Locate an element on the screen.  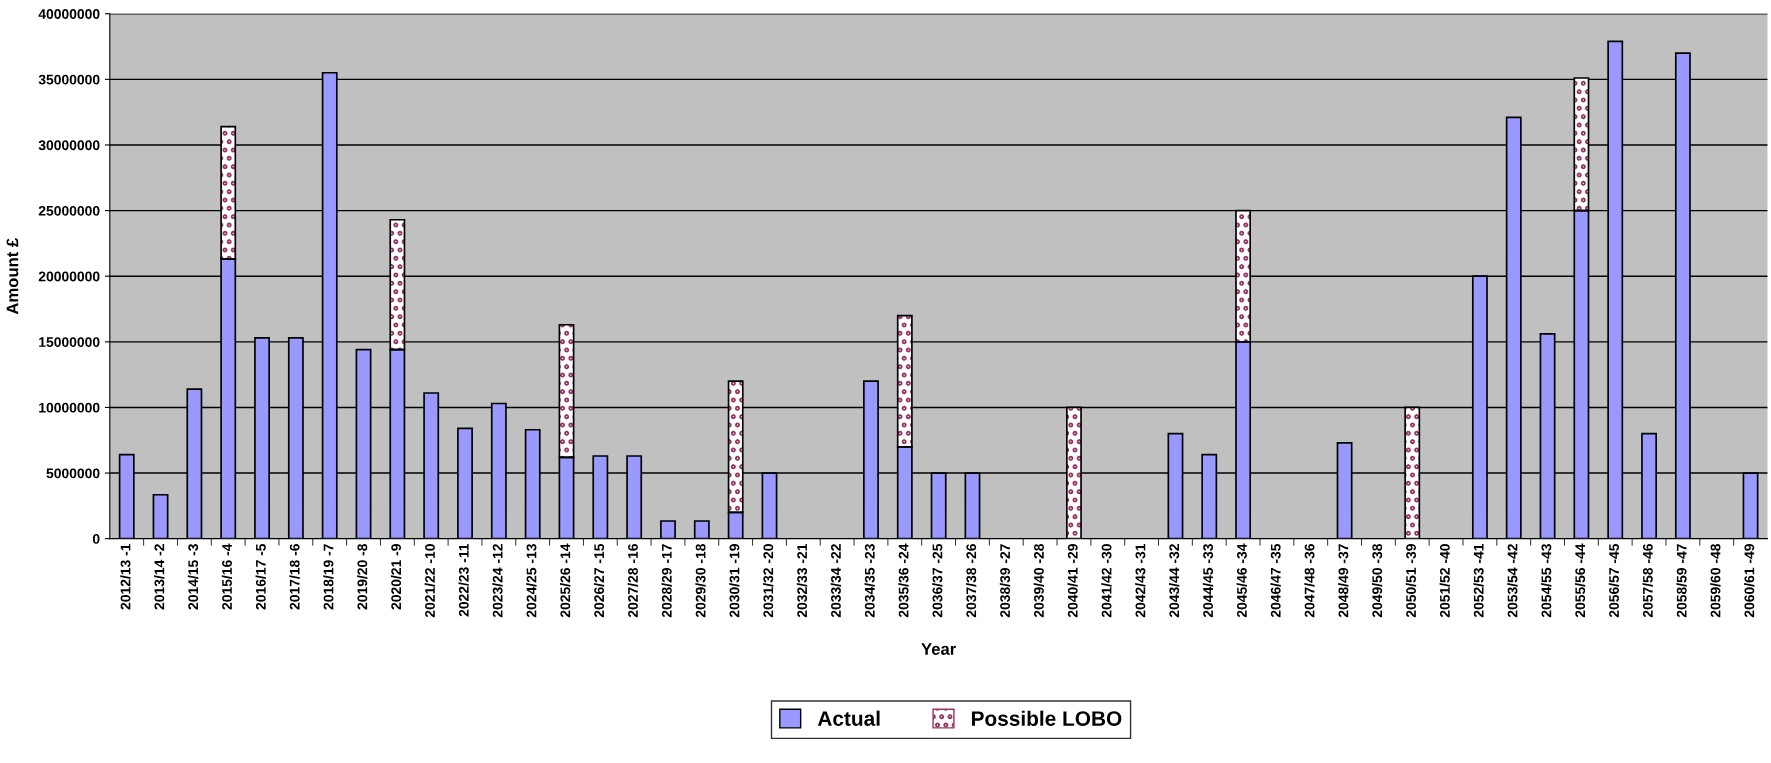
y-tick-label: 40000000 is located at coordinates (69, 14).